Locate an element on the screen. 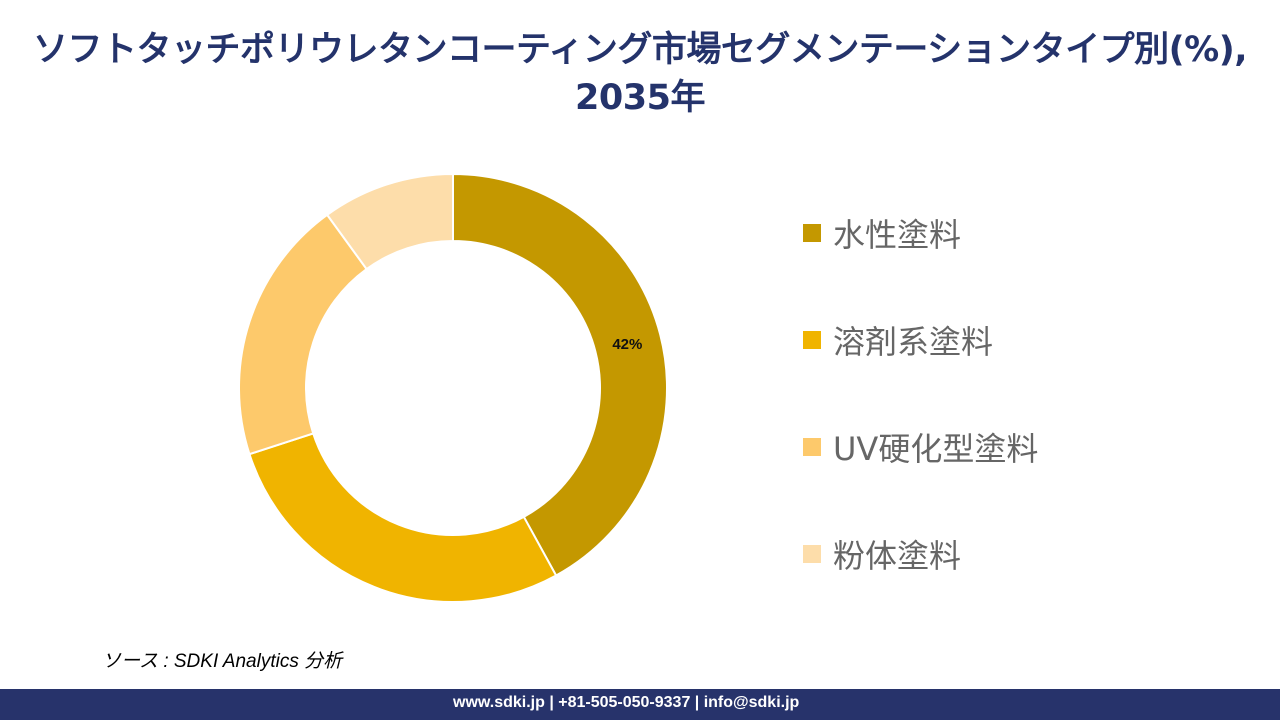 The width and height of the screenshot is (1280, 720). data-label: 42% is located at coordinates (627, 344).